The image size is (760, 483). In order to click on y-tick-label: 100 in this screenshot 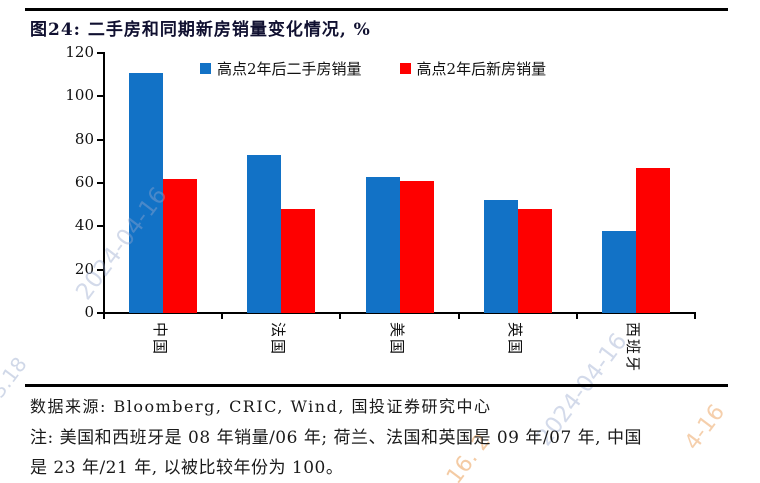, I will do `click(79, 95)`.